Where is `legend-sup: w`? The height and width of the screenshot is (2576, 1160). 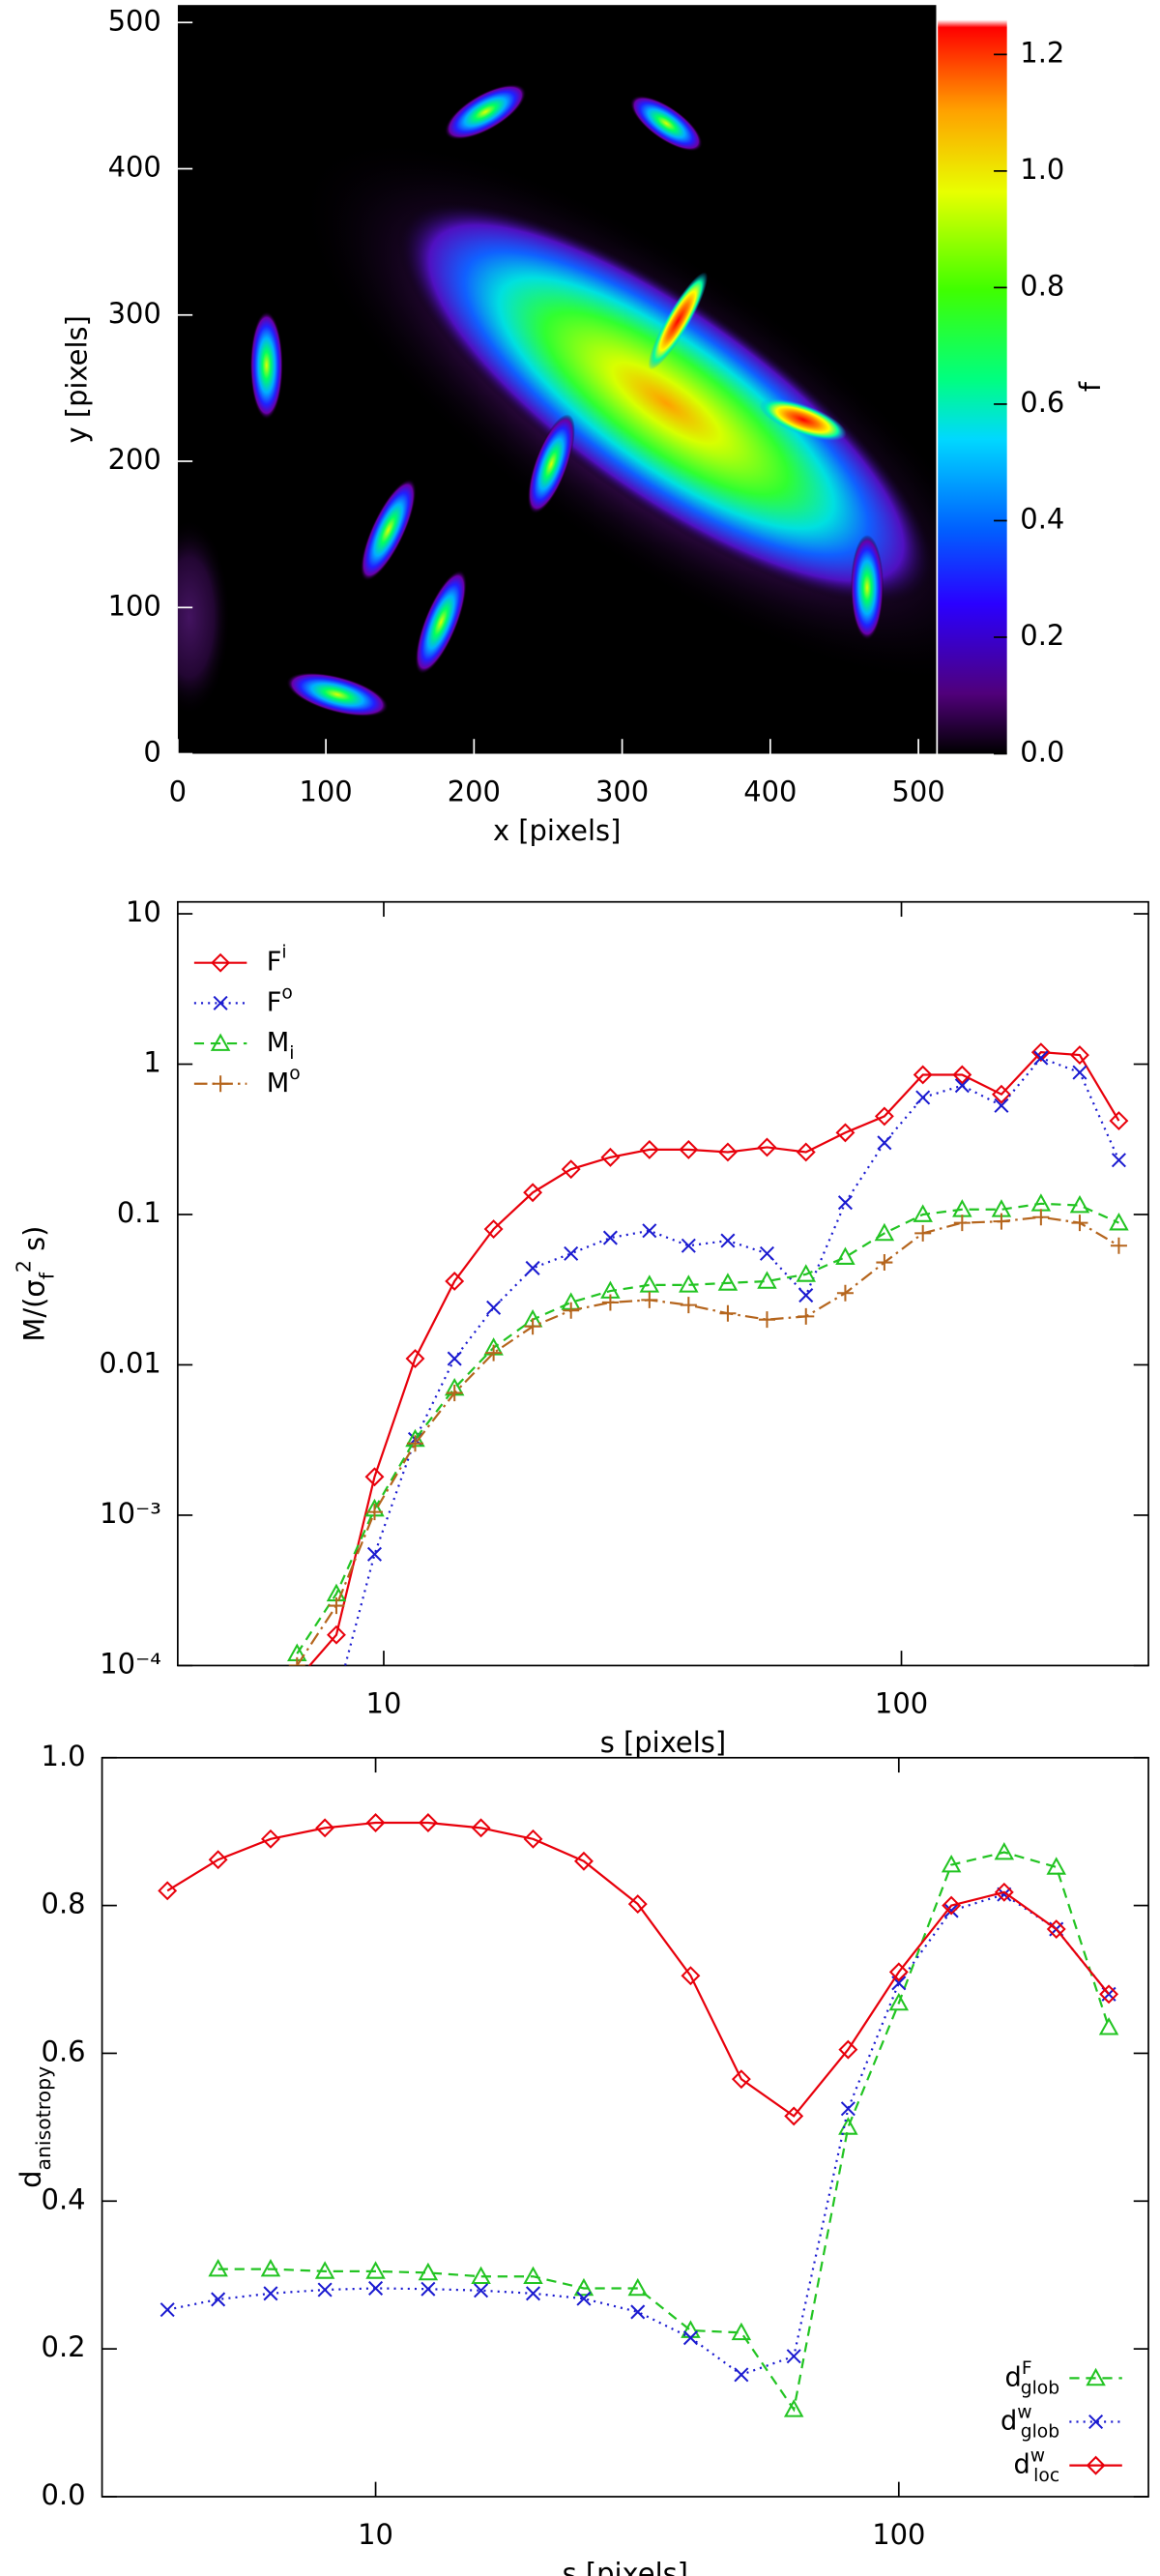 legend-sup: w is located at coordinates (1037, 2455).